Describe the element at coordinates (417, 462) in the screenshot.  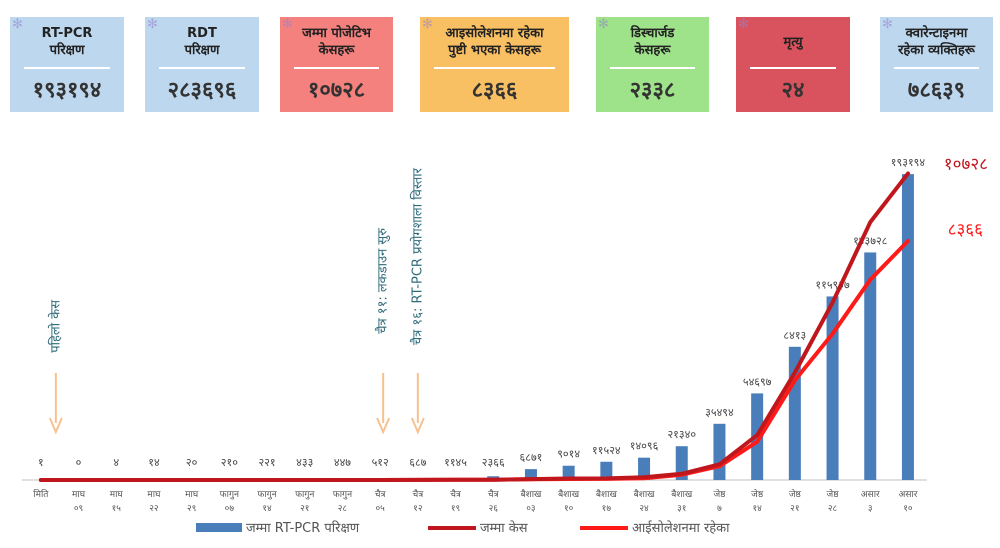
I see `bar-label: ६८७` at that location.